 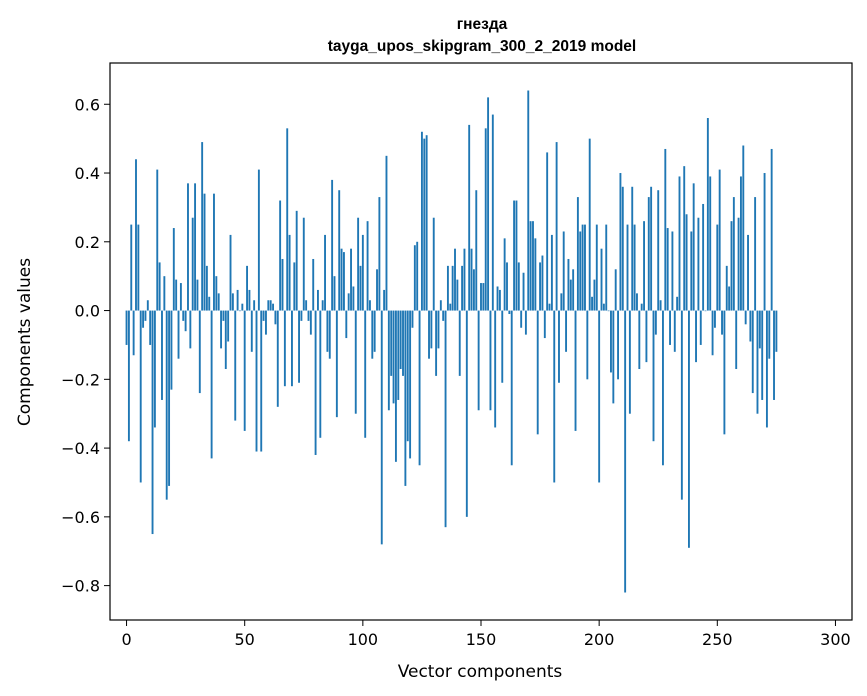 What do you see at coordinates (87, 173) in the screenshot?
I see `y-tick-label: 0.4` at bounding box center [87, 173].